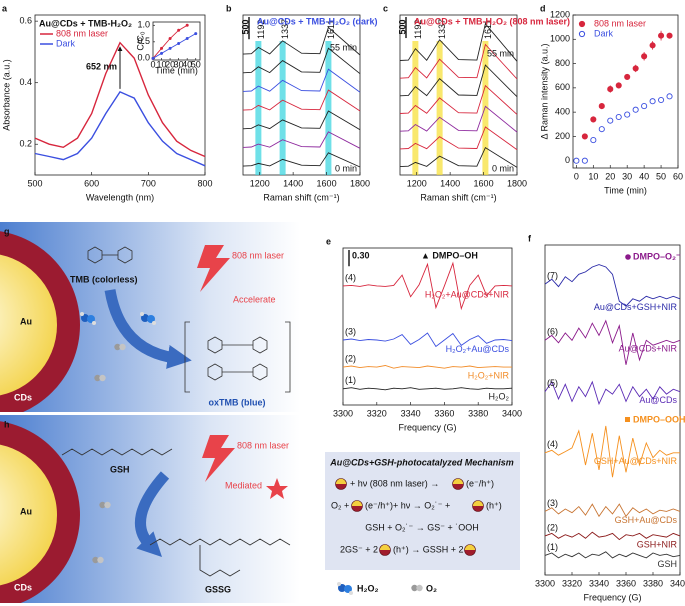 This screenshot has width=685, height=606. Describe the element at coordinates (517, 183) in the screenshot. I see `x-tick-label: 1800` at that location.